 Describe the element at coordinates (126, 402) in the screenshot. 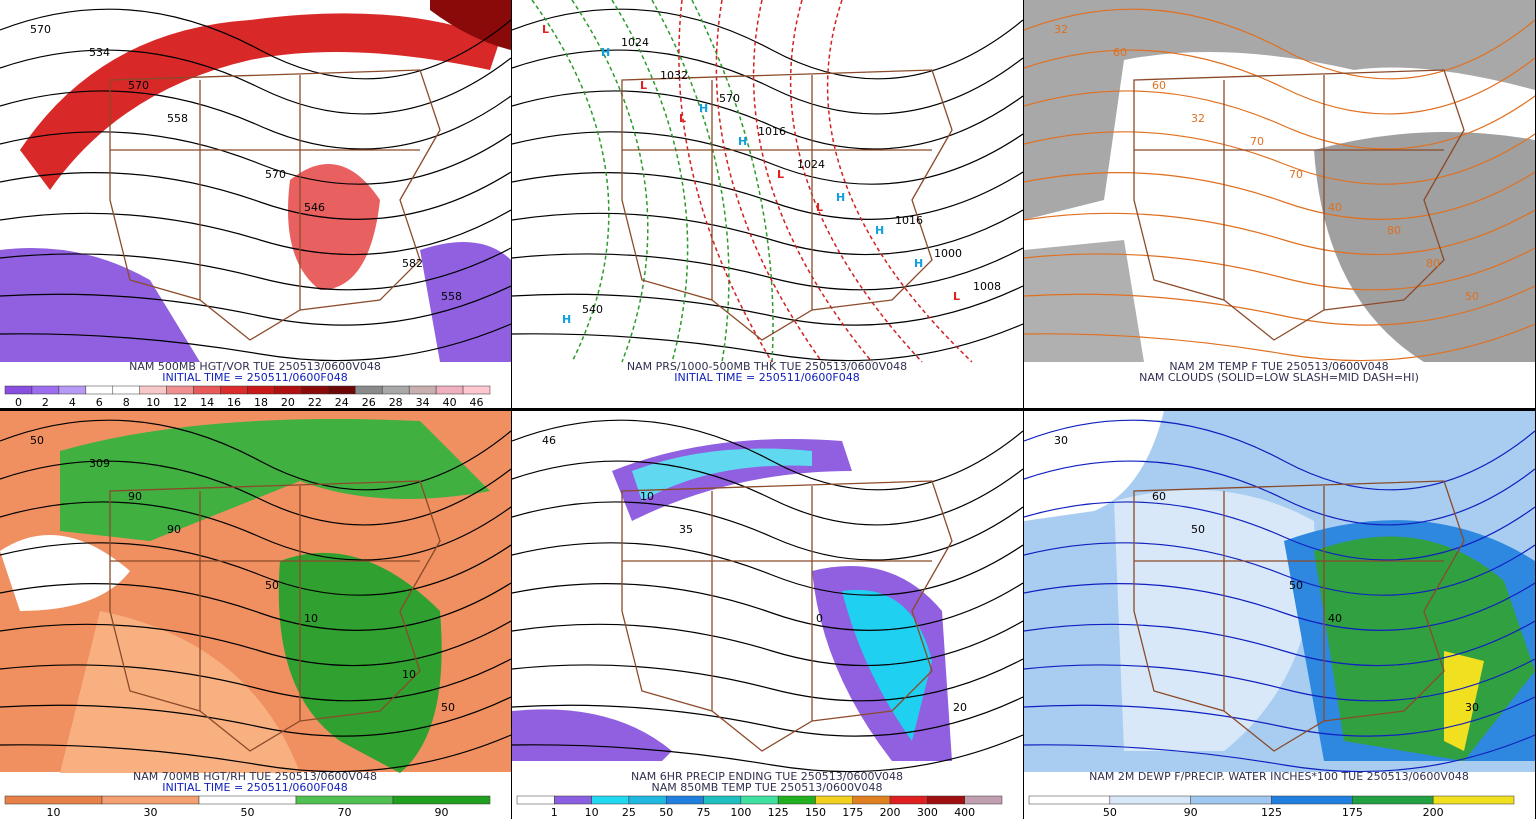

I see `colorbar-label: 8` at that location.